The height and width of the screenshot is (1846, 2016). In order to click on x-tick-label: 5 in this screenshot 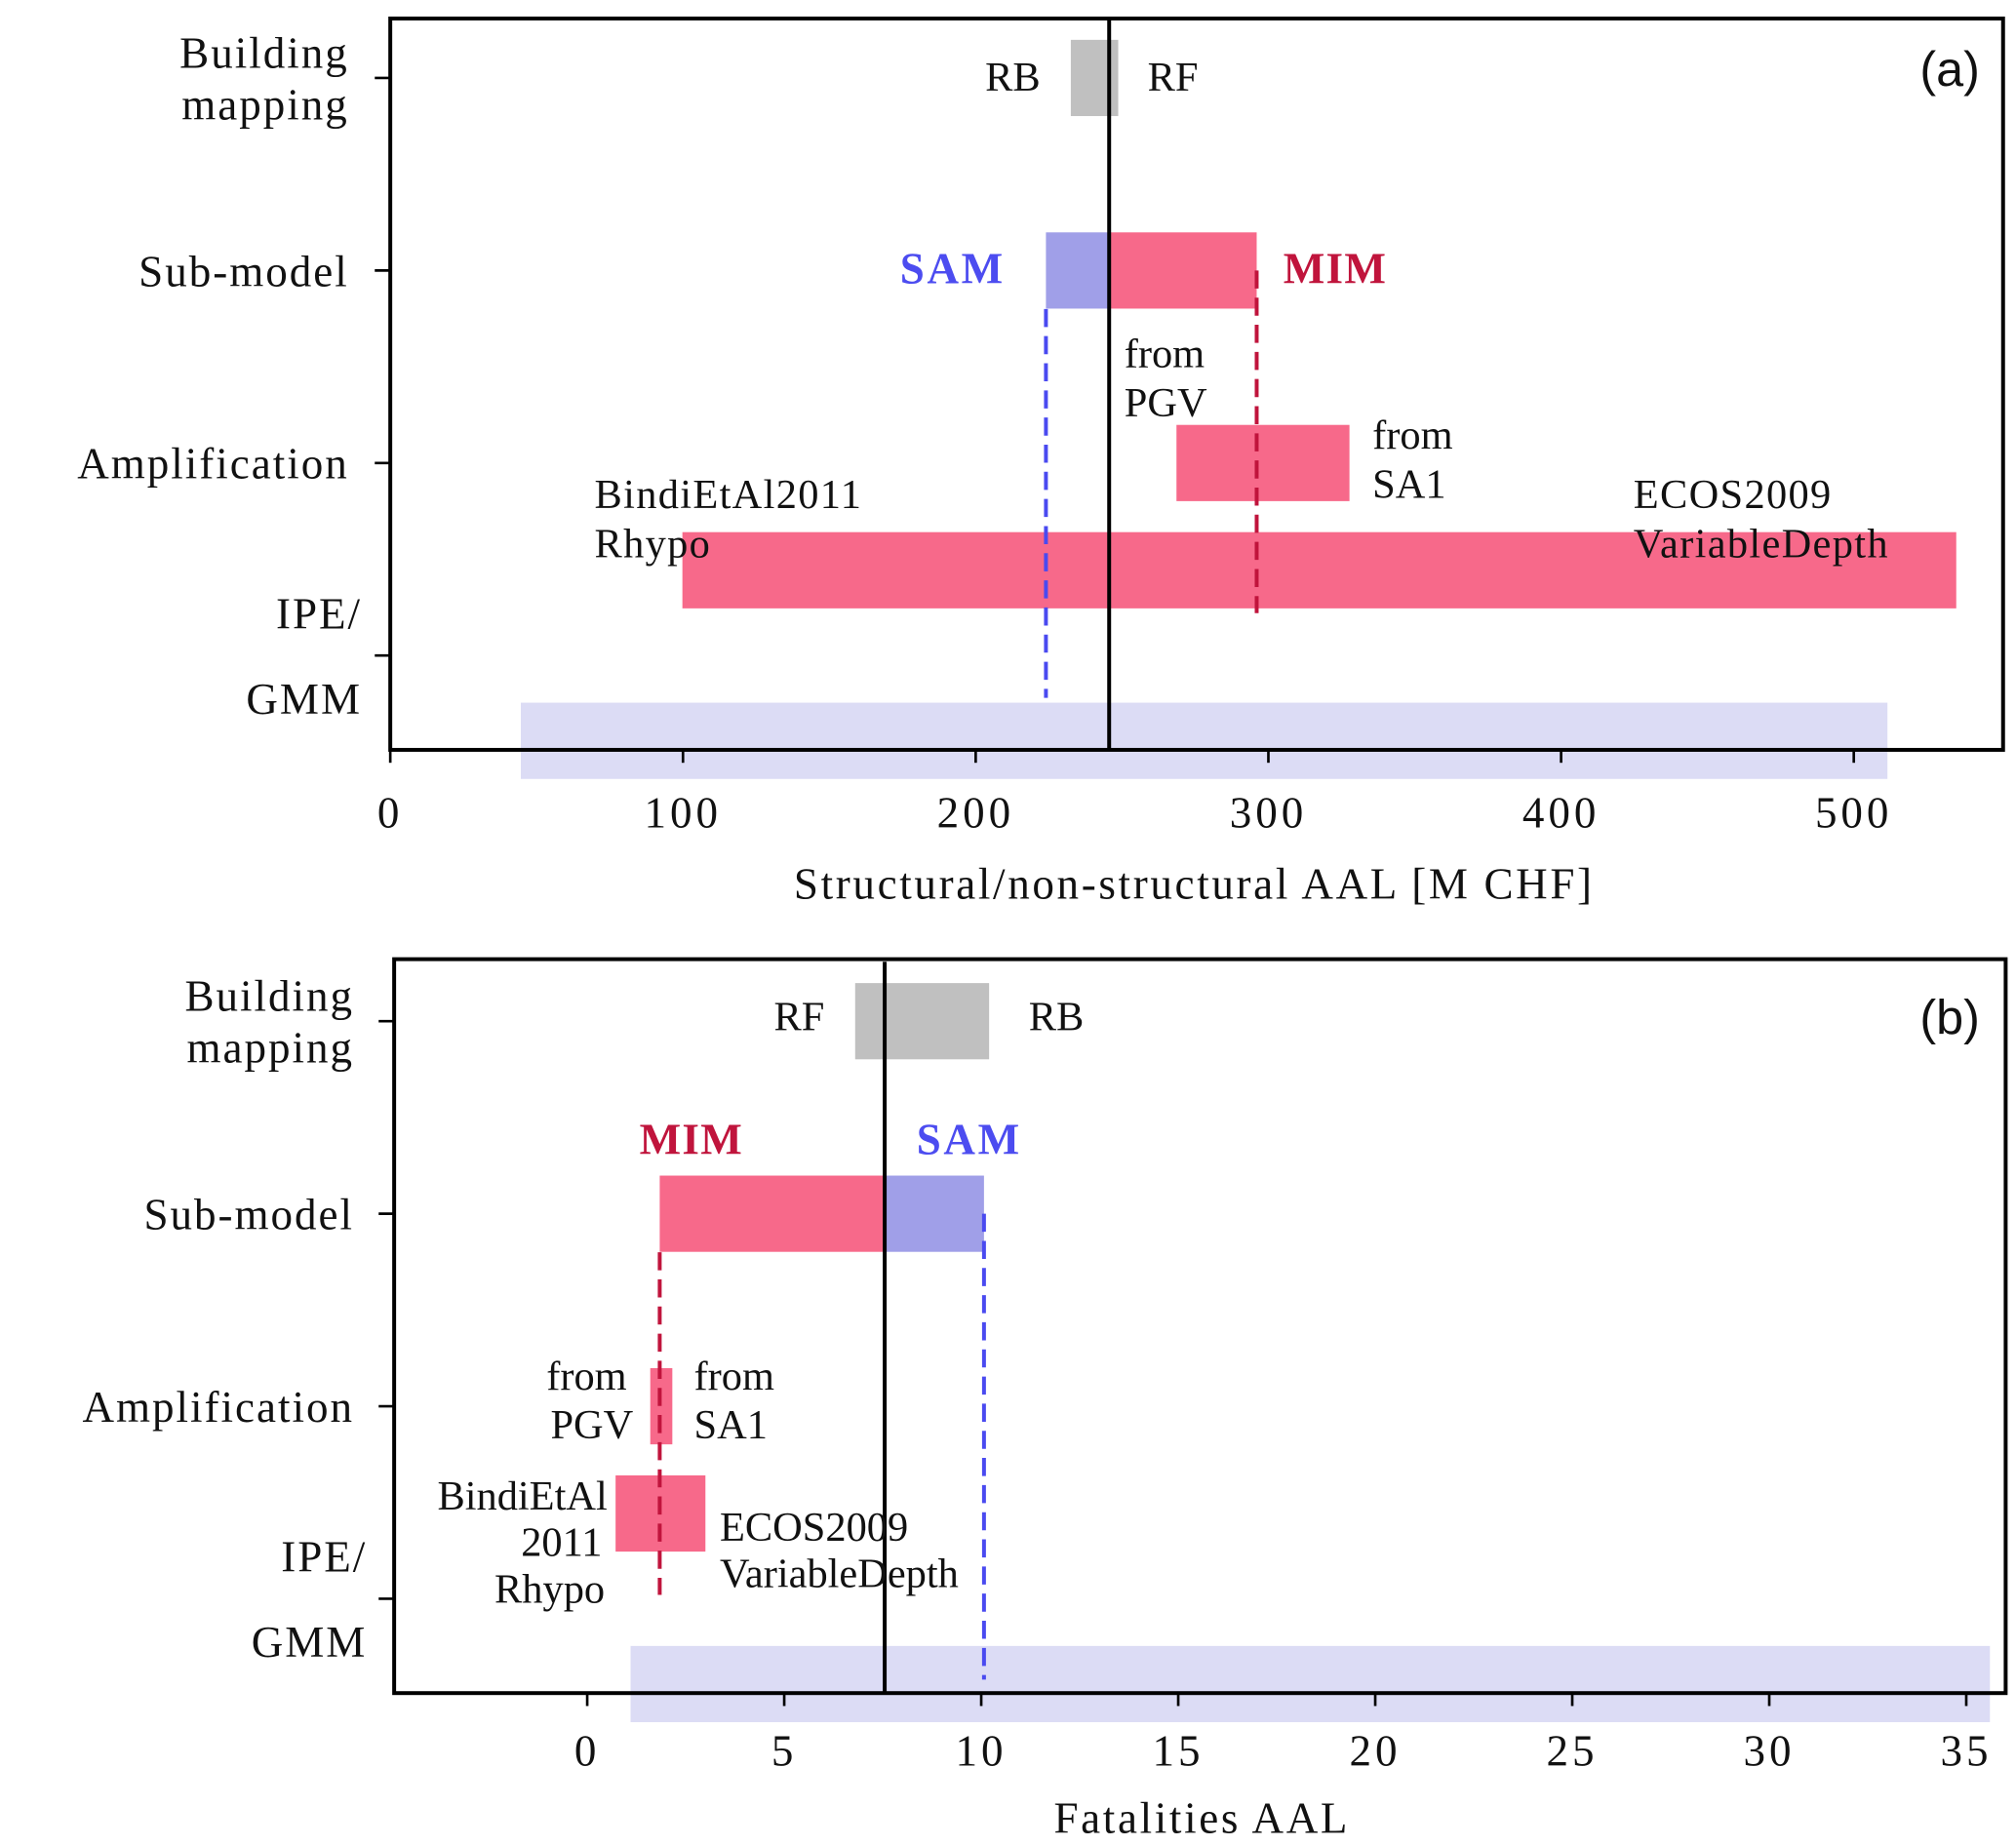, I will do `click(784, 1750)`.